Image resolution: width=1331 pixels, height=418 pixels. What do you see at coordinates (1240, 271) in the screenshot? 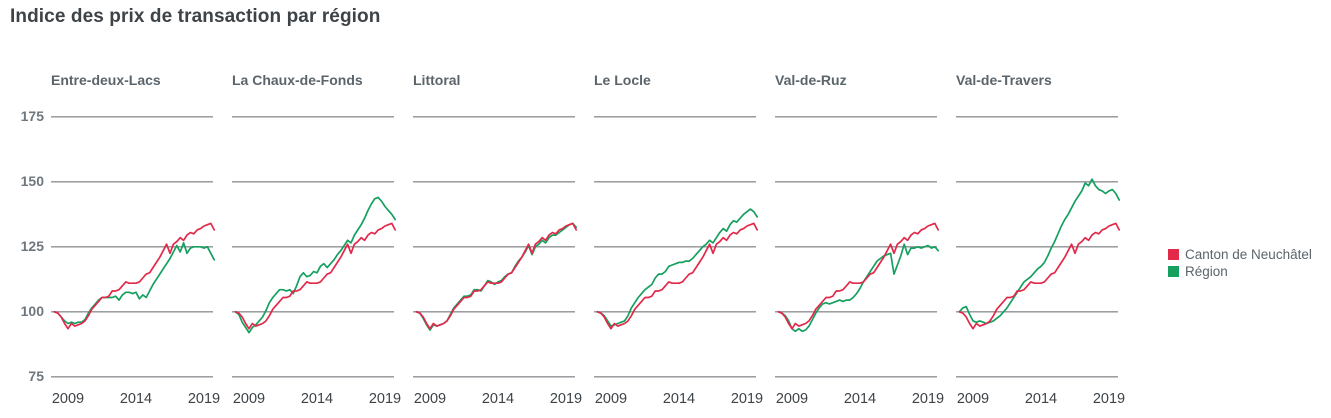
I see `legend-item-region: Région` at bounding box center [1240, 271].